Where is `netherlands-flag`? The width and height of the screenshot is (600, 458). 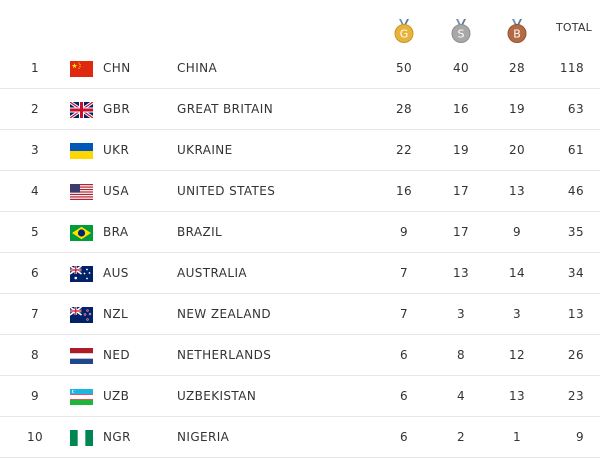 netherlands-flag is located at coordinates (81, 356).